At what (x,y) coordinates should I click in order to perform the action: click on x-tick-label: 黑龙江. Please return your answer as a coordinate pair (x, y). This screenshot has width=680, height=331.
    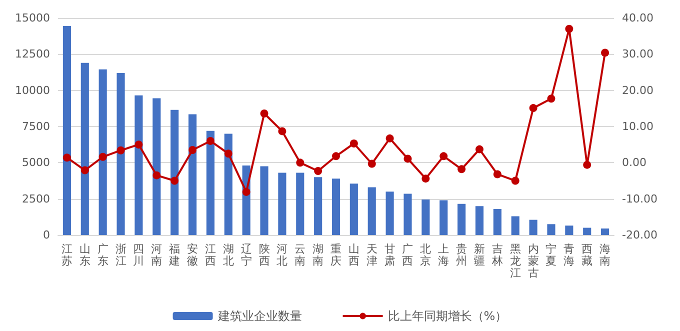
    Looking at the image, I should click on (515, 261).